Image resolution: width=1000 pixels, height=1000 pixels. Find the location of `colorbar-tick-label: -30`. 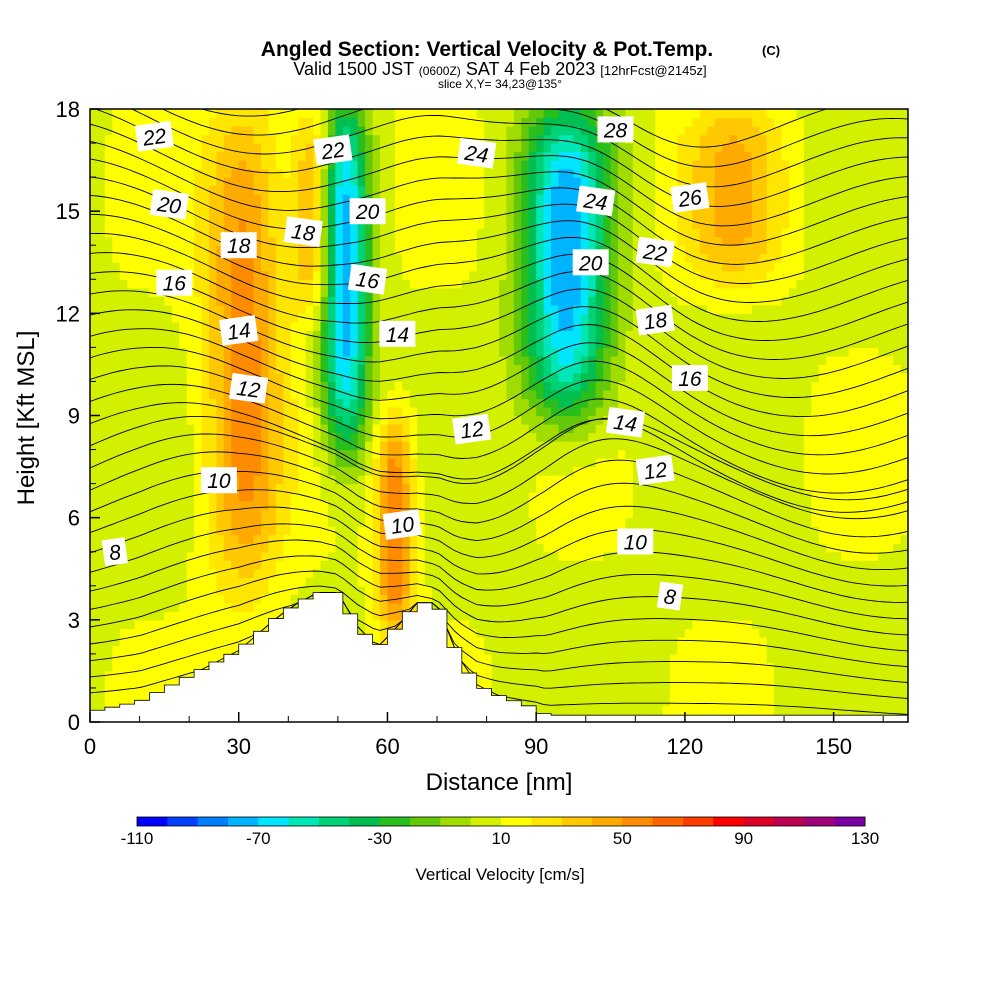

colorbar-tick-label: -30 is located at coordinates (379, 838).